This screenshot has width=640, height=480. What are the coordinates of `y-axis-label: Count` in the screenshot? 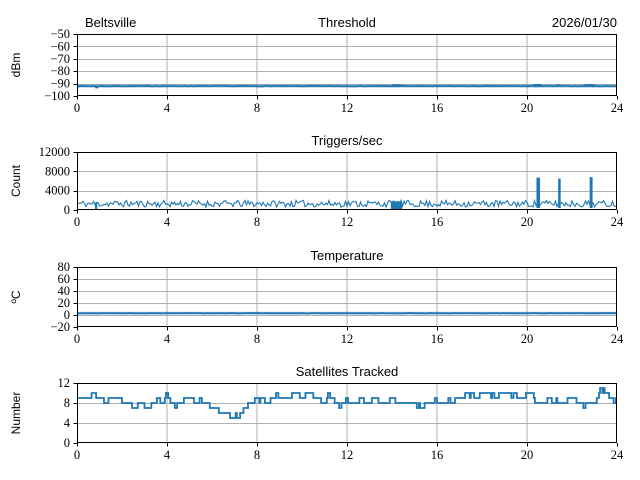 It's located at (16, 180).